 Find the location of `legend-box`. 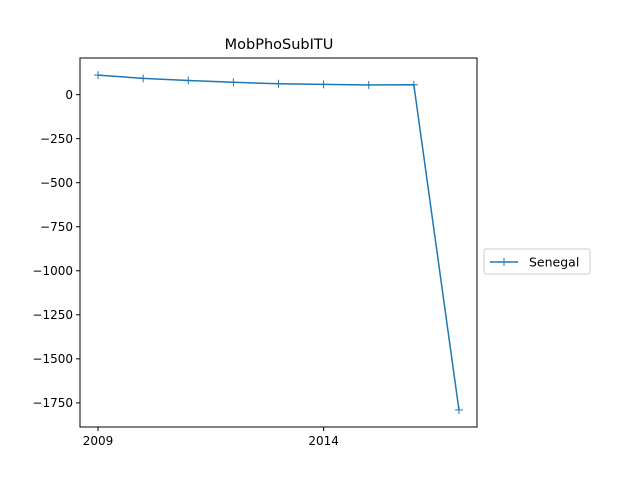

legend-box is located at coordinates (537, 261).